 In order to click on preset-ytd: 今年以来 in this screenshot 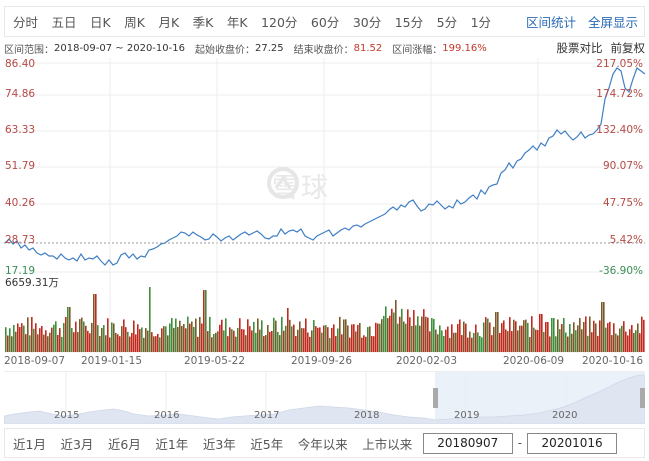, I will do `click(322, 444)`.